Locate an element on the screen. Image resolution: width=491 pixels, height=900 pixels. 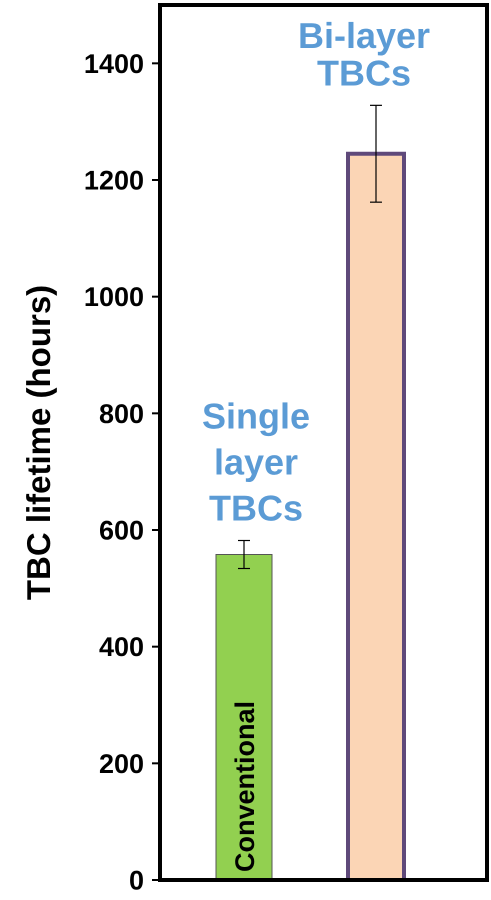
x-tick-label: Conventional is located at coordinates (245, 786).